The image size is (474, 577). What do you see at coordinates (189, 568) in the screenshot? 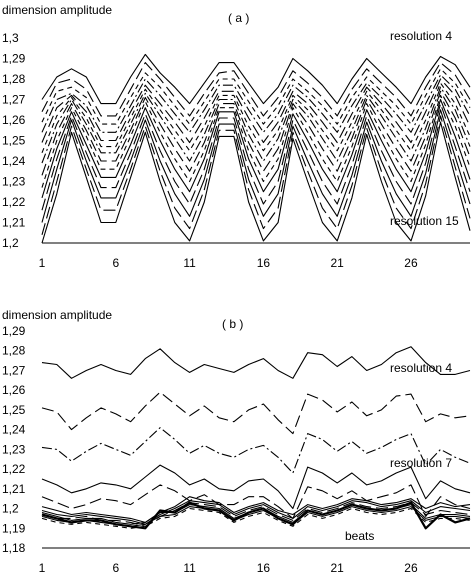
I see `panel-b-x-tick-label: 11` at bounding box center [189, 568].